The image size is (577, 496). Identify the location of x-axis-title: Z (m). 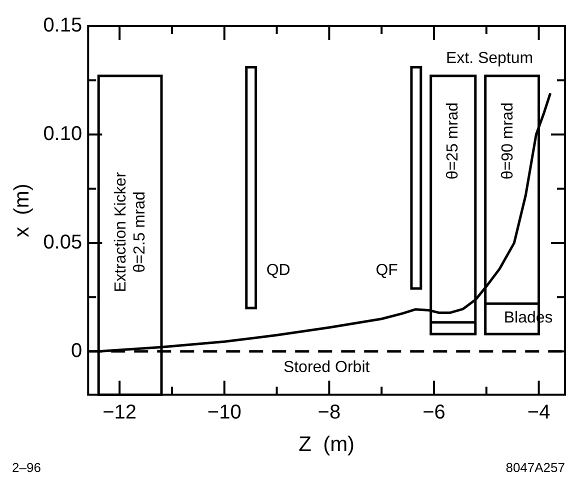
(326, 444).